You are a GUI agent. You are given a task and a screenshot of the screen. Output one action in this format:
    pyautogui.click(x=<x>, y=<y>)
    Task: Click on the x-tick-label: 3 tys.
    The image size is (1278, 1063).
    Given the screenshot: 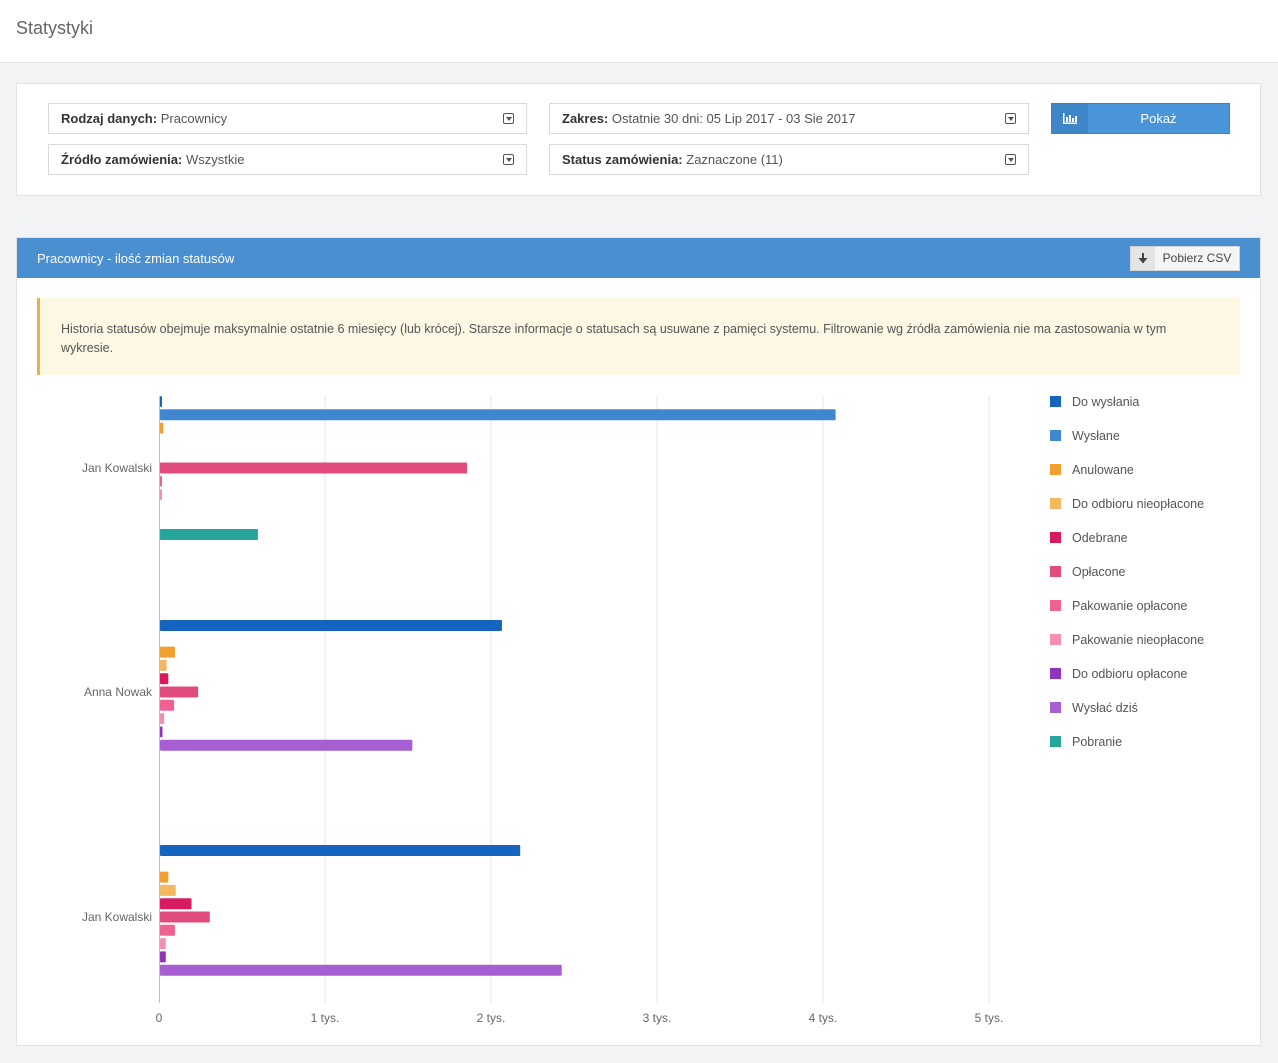 What is the action you would take?
    pyautogui.click(x=657, y=1018)
    